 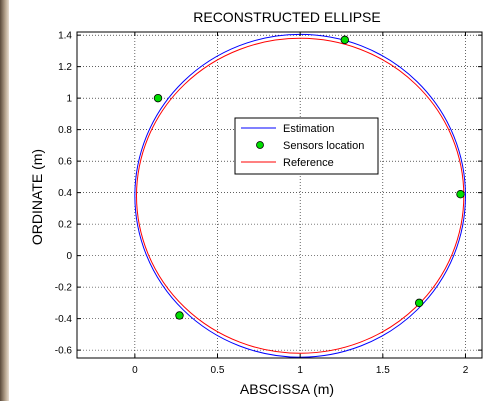 I want to click on legend-label-estimation: Estimation, so click(x=308, y=129).